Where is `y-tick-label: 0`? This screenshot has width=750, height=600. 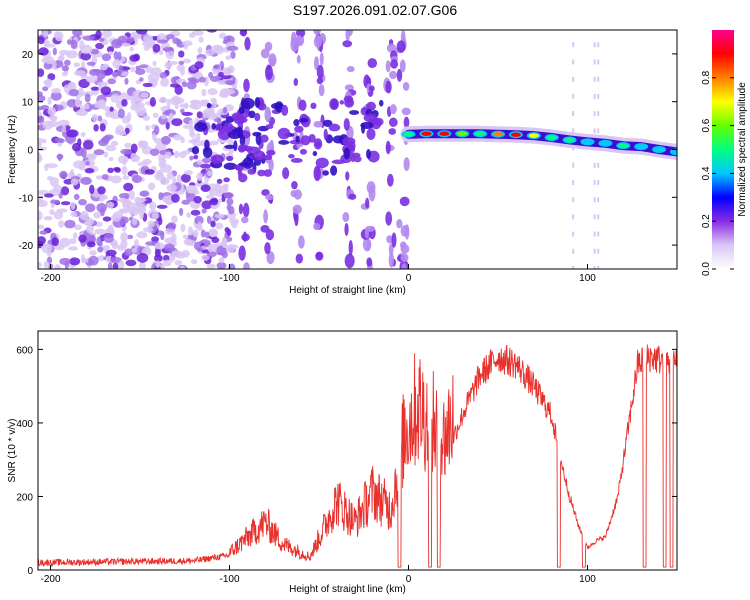 y-tick-label: 0 is located at coordinates (30, 151).